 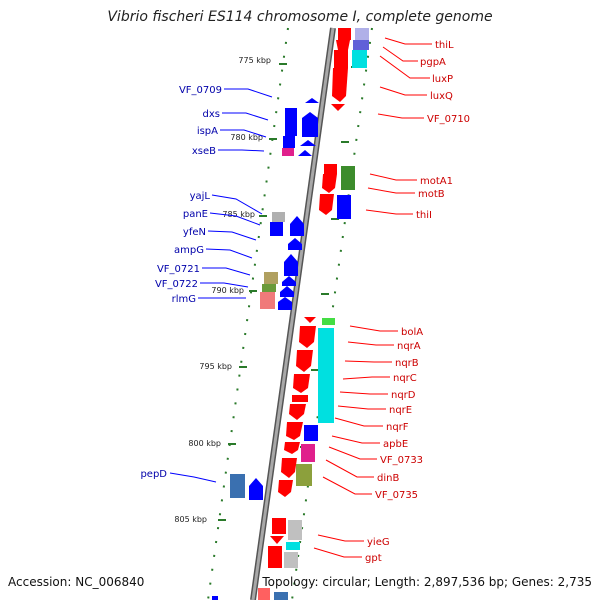 I want to click on gene-luxQ, so click(x=340, y=85).